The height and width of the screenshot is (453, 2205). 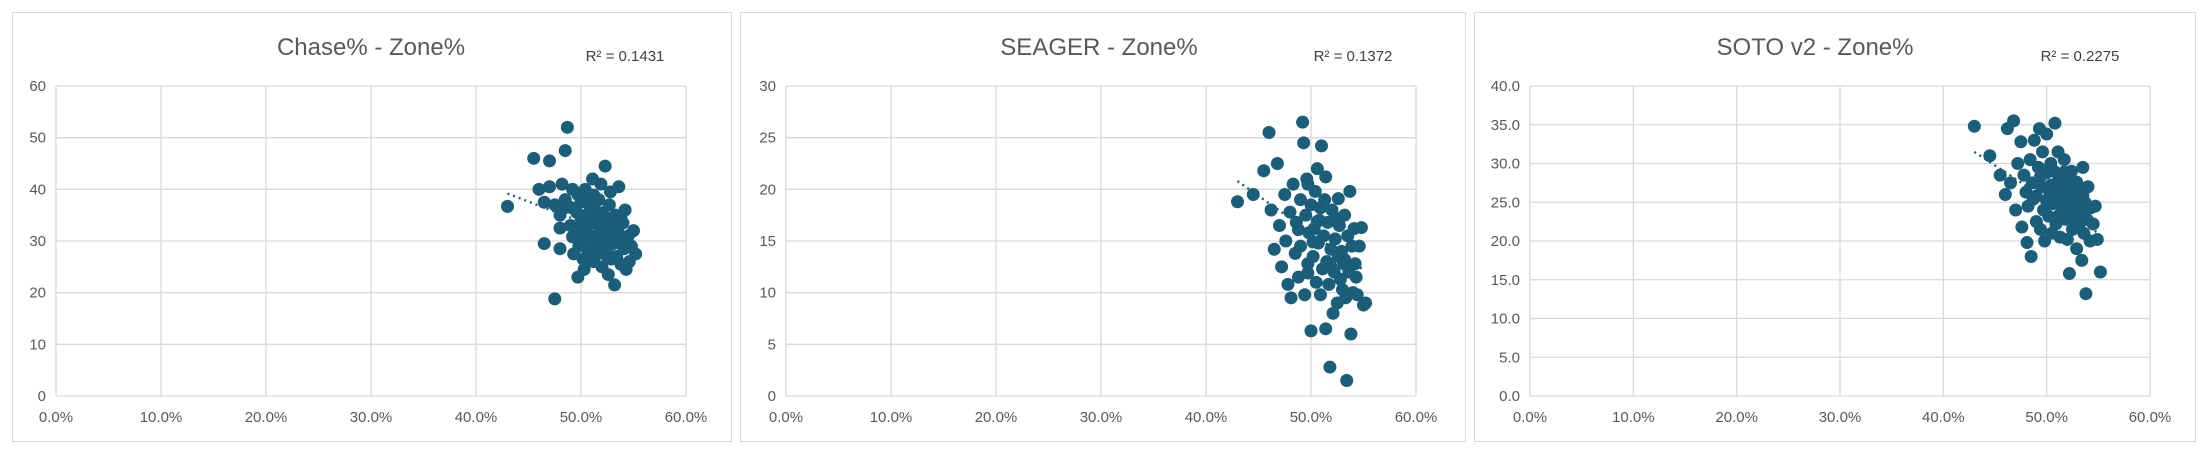 What do you see at coordinates (772, 396) in the screenshot?
I see `y-tick-label: 0` at bounding box center [772, 396].